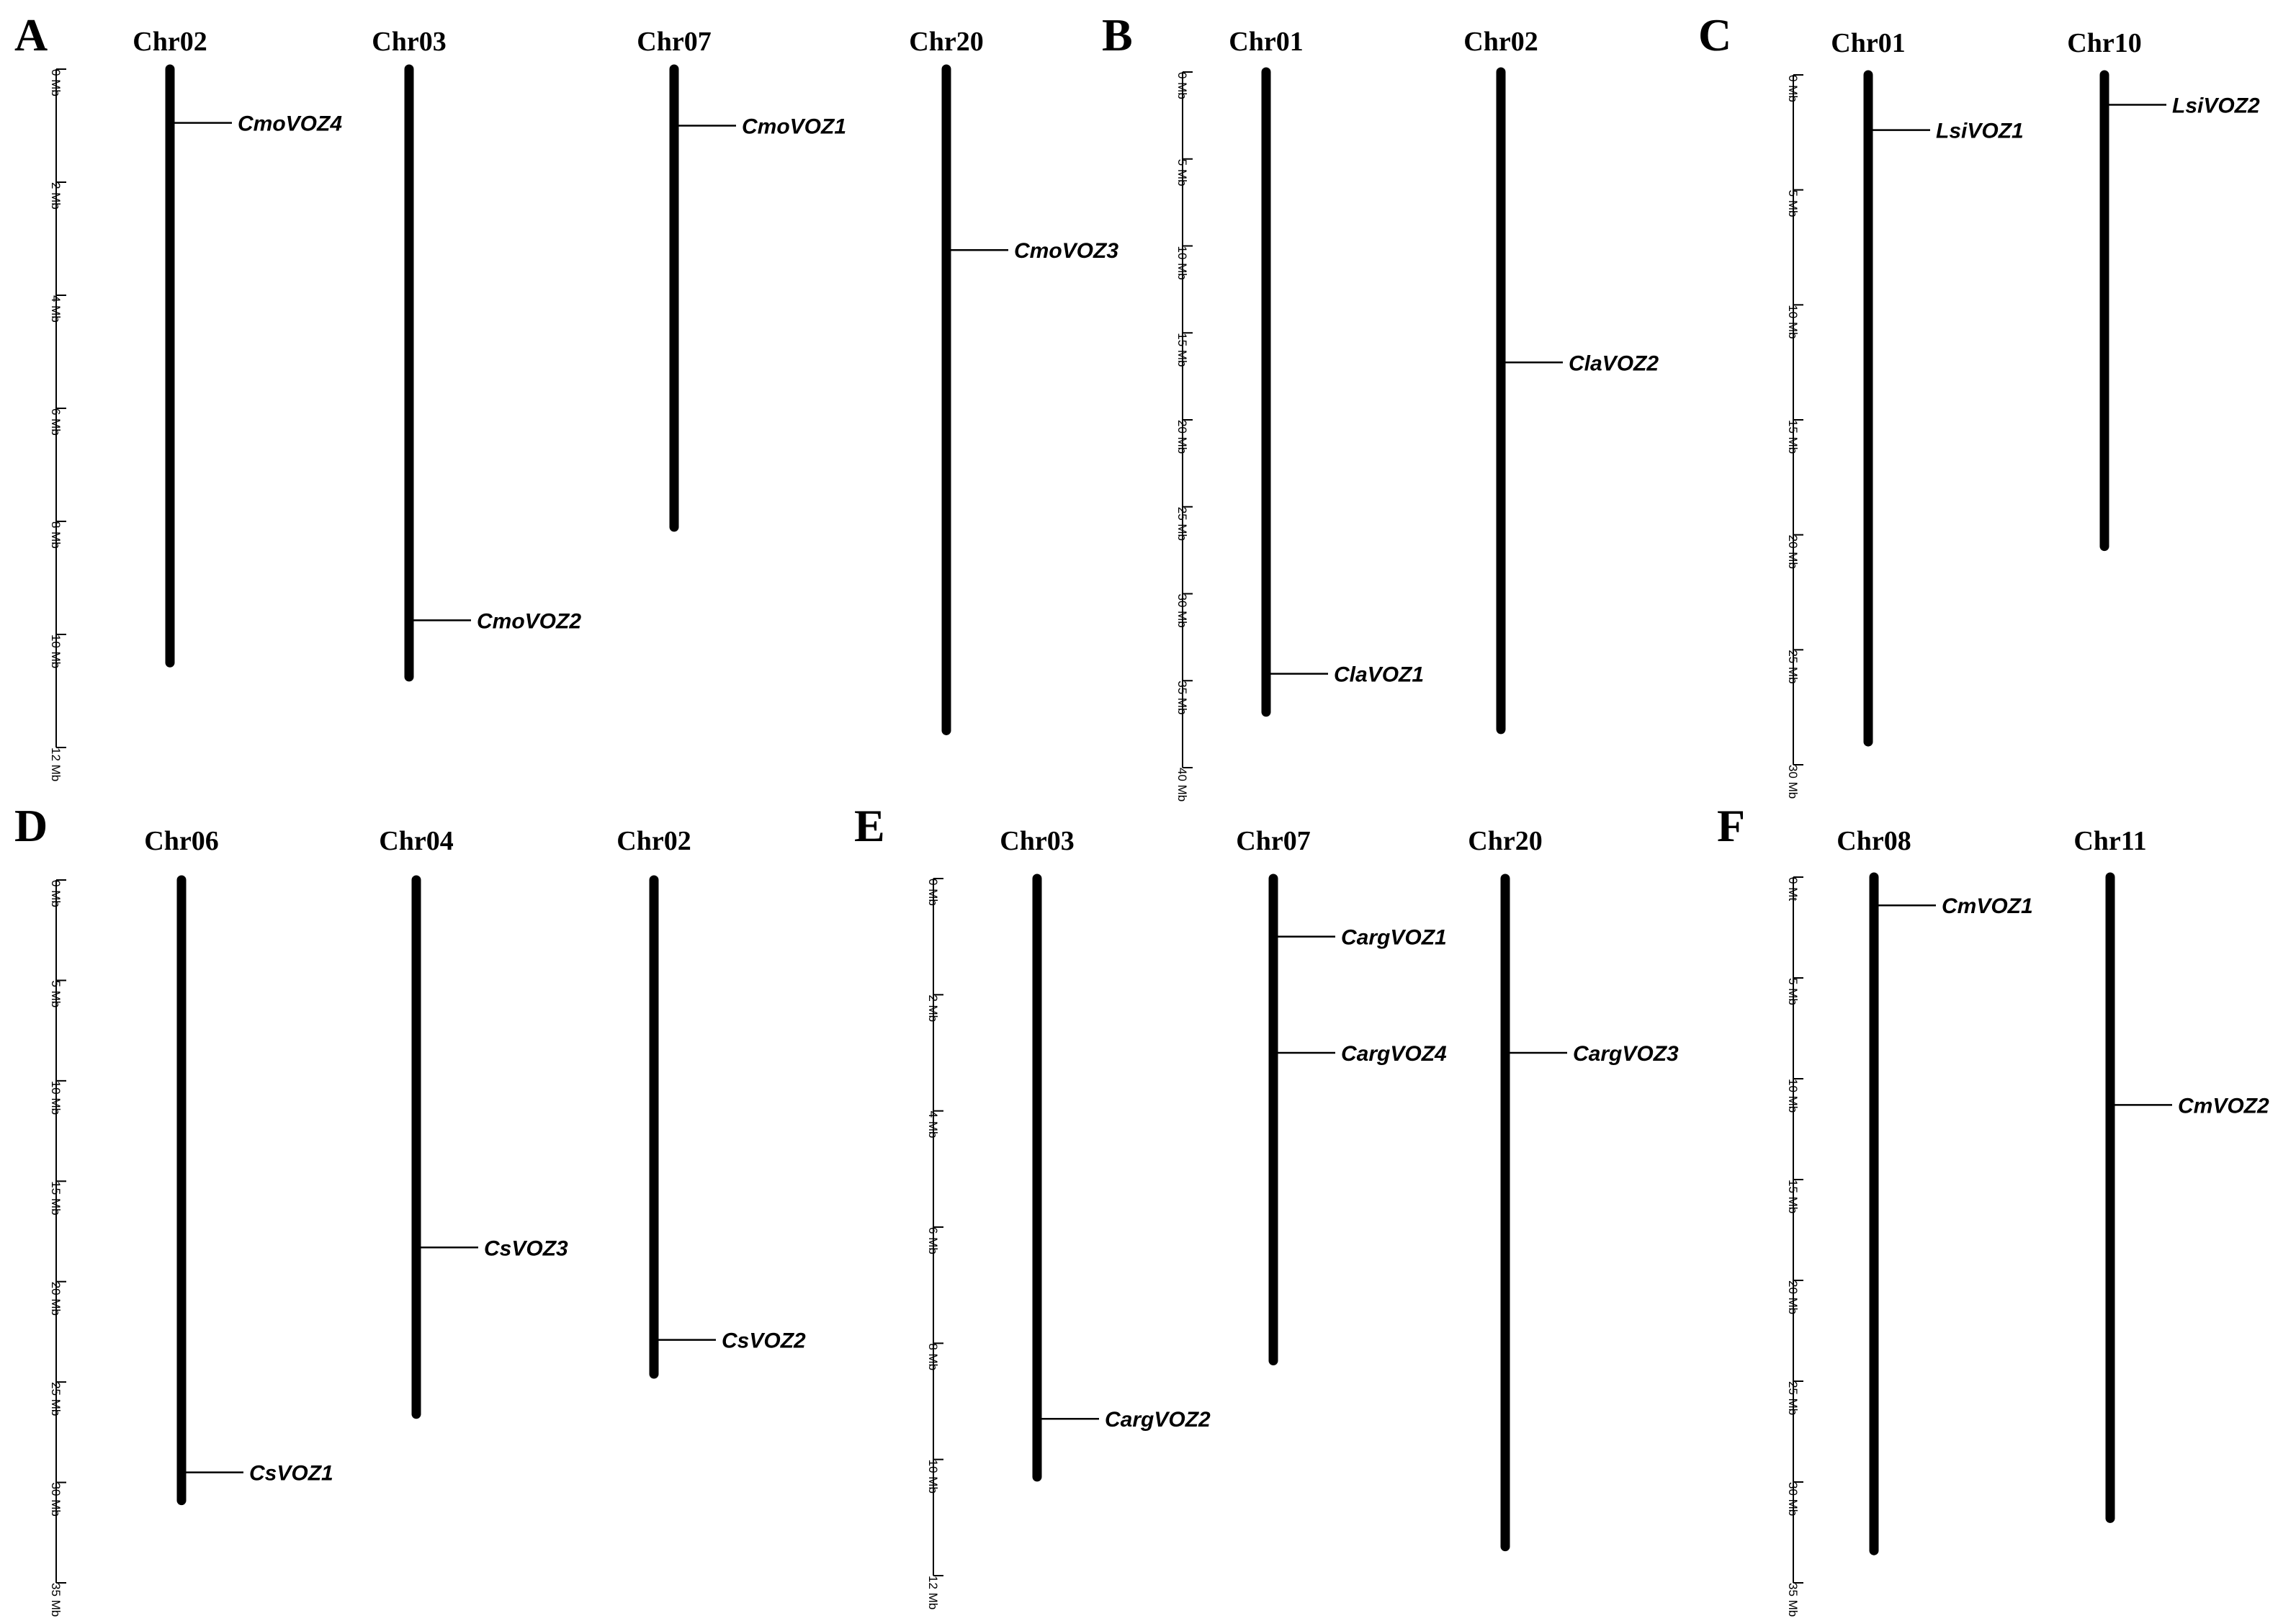  What do you see at coordinates (1394, 1054) in the screenshot?
I see `gene-label: CargVOZ4` at bounding box center [1394, 1054].